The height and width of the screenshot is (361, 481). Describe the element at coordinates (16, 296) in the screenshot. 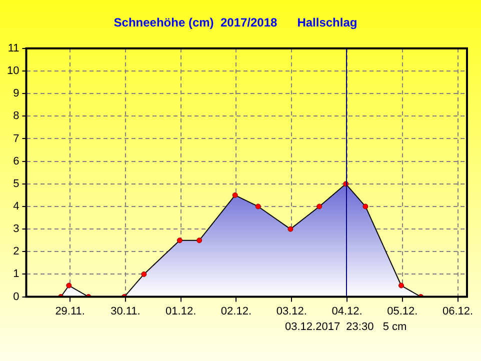

I see `y-tick-label: 0` at that location.